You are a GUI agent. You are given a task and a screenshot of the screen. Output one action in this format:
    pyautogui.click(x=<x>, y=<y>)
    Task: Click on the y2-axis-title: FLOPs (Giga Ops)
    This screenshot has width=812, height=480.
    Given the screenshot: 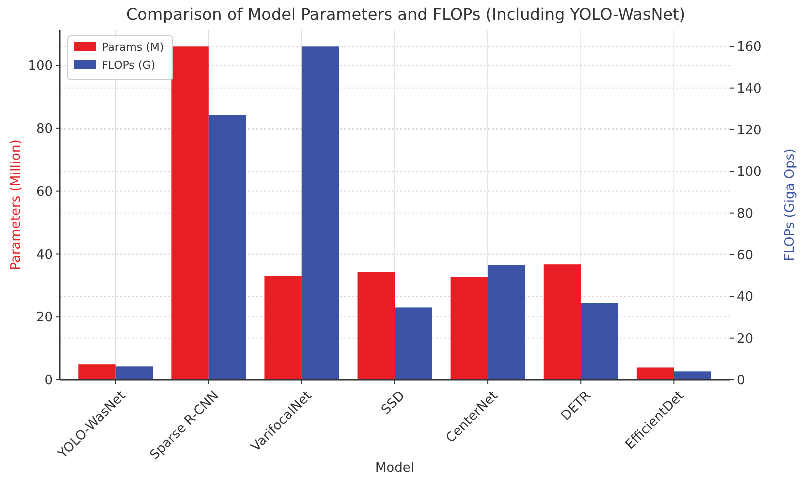 What is the action you would take?
    pyautogui.click(x=790, y=205)
    